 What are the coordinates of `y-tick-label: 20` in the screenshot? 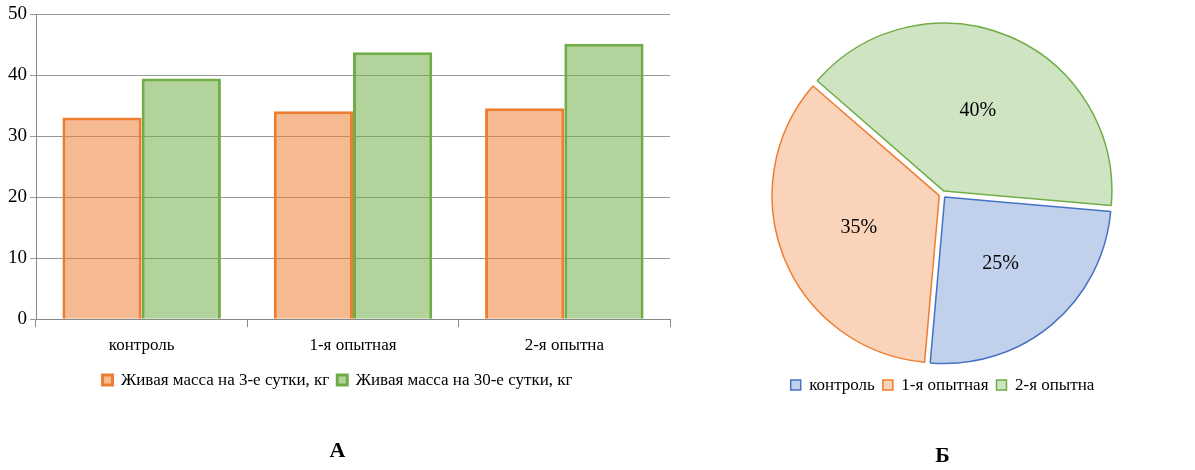 It's located at (17, 196).